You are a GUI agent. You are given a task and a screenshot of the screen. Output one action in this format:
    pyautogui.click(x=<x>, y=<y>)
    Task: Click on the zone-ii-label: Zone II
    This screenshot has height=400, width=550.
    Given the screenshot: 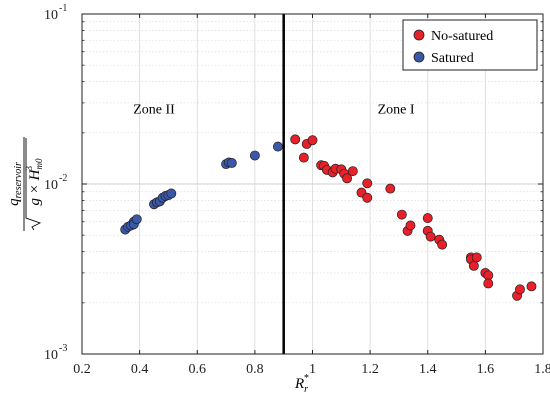 What is the action you would take?
    pyautogui.click(x=154, y=109)
    